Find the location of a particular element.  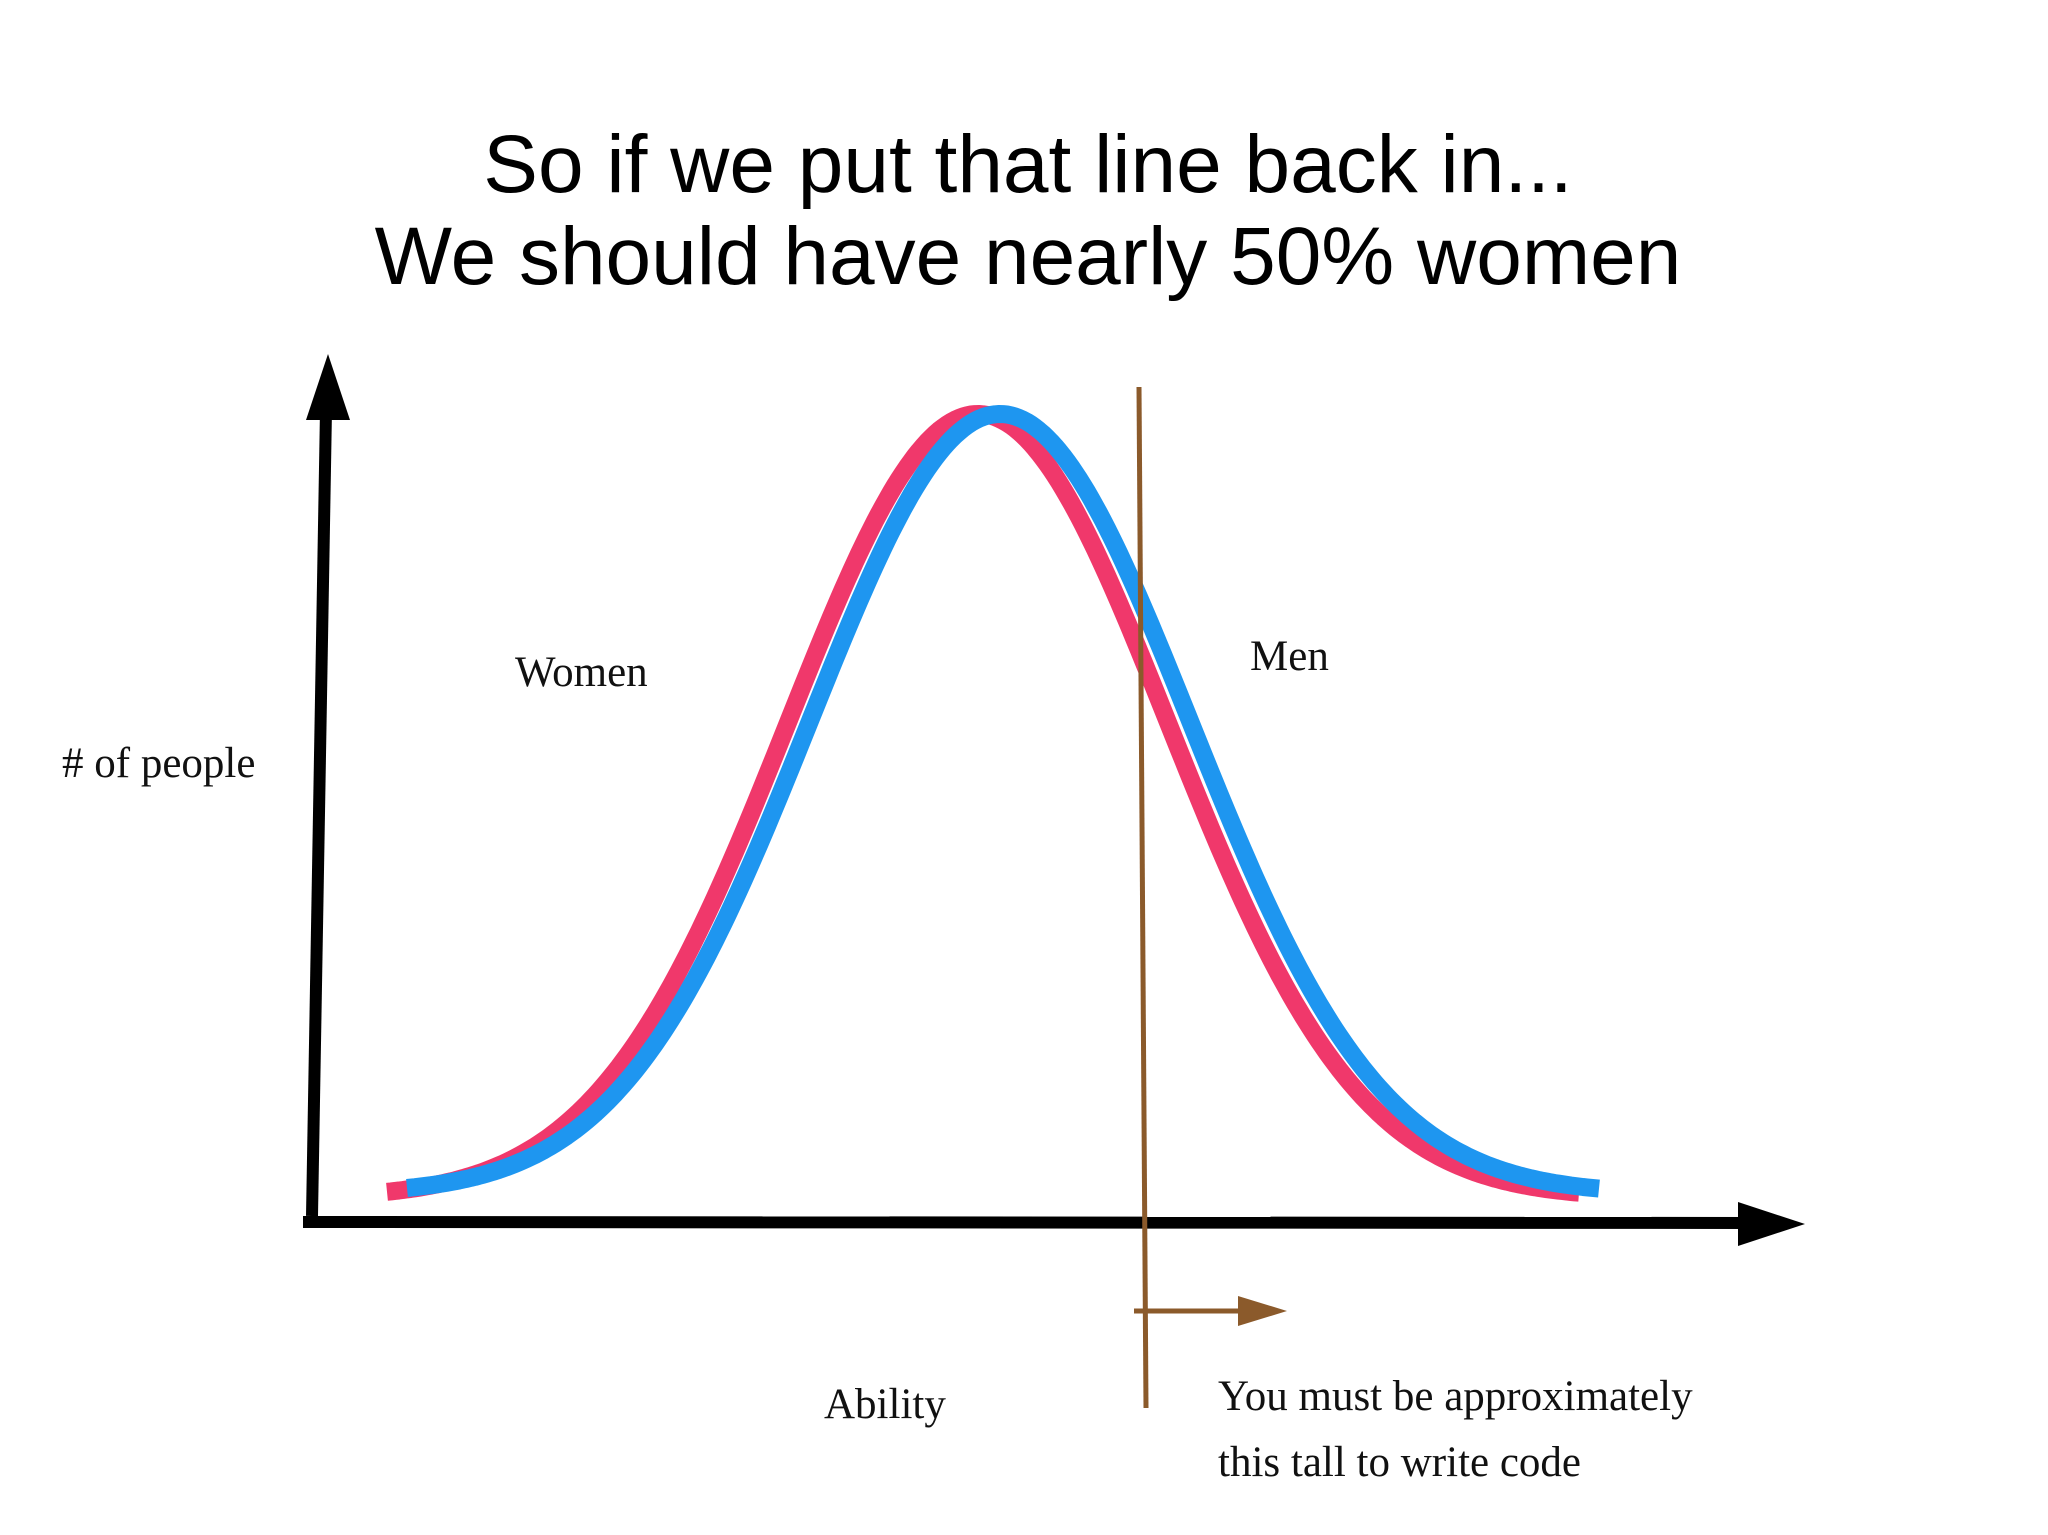

threshold-note: You must be approximately is located at coordinates (1455, 1396).